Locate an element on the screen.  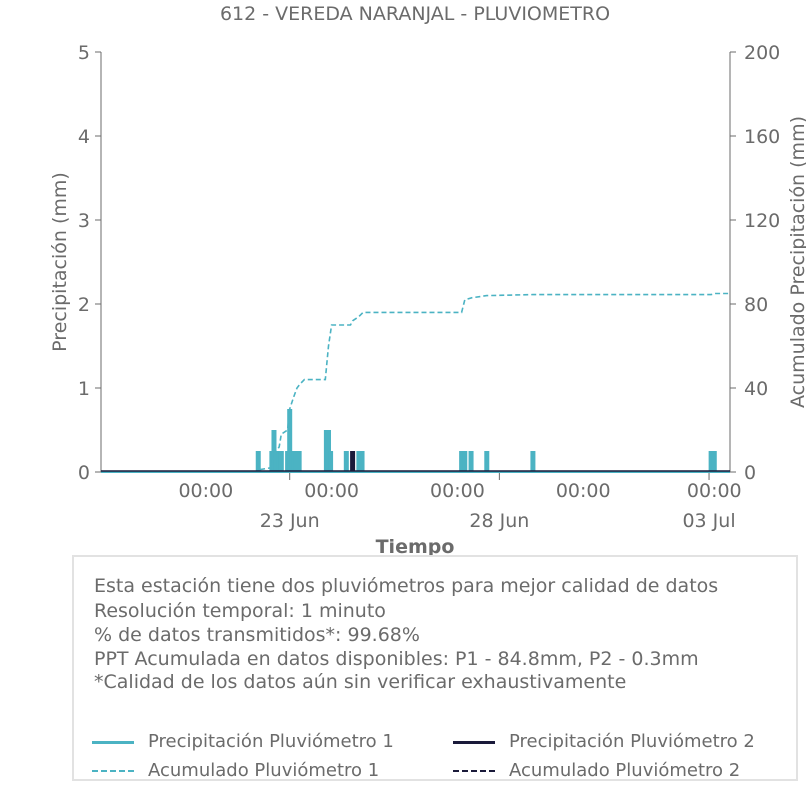
x-tick-label-date: 03 Jul is located at coordinates (708, 521).